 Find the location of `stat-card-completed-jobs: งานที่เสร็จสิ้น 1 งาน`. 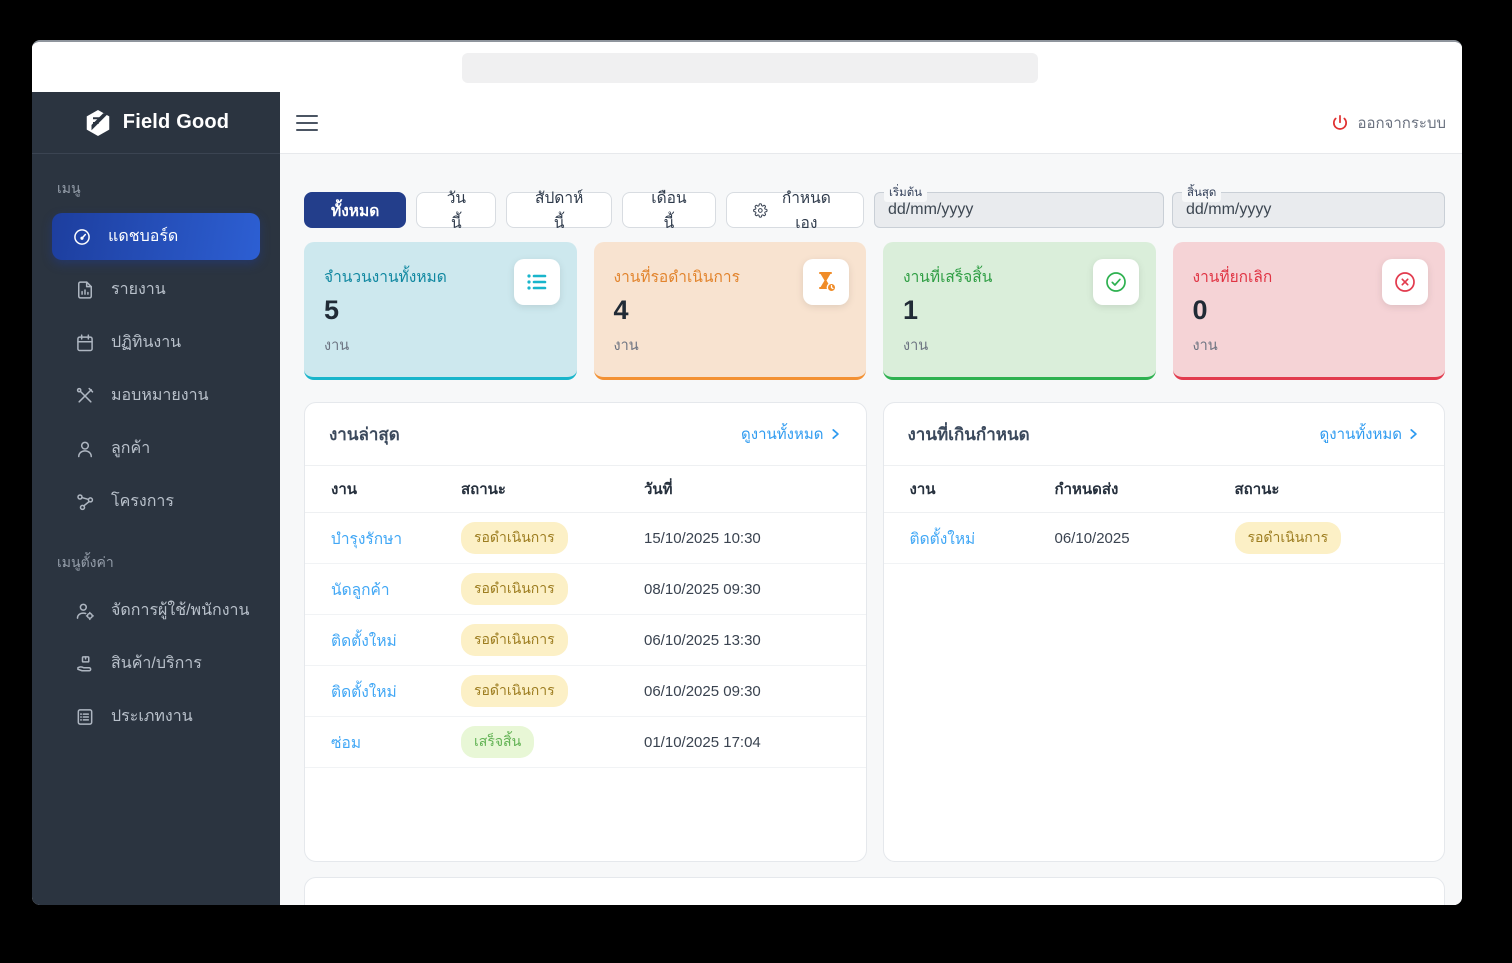

stat-card-completed-jobs: งานที่เสร็จสิ้น 1 งาน is located at coordinates (1019, 311).